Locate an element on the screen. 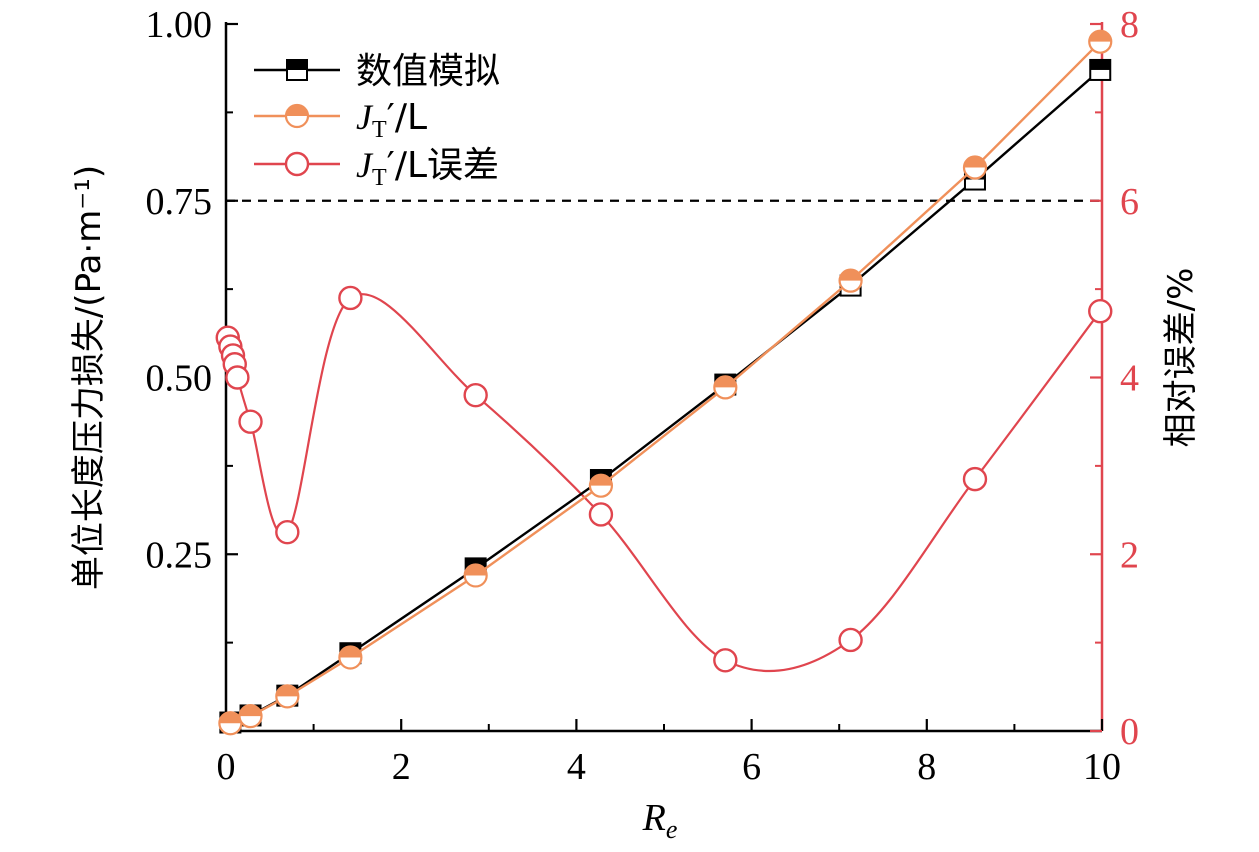 The width and height of the screenshot is (1259, 852). y-right-tick-label: 8 is located at coordinates (1129, 25).